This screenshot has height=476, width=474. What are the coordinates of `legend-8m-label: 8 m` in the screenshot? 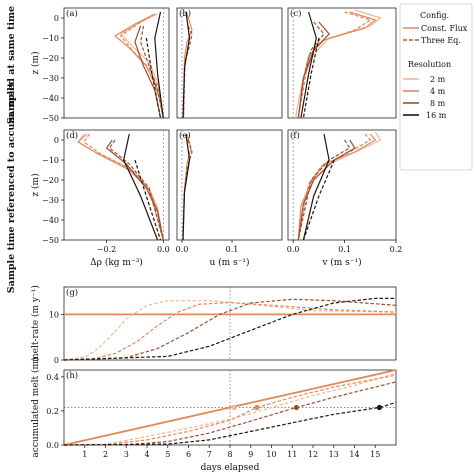 It's located at (438, 103).